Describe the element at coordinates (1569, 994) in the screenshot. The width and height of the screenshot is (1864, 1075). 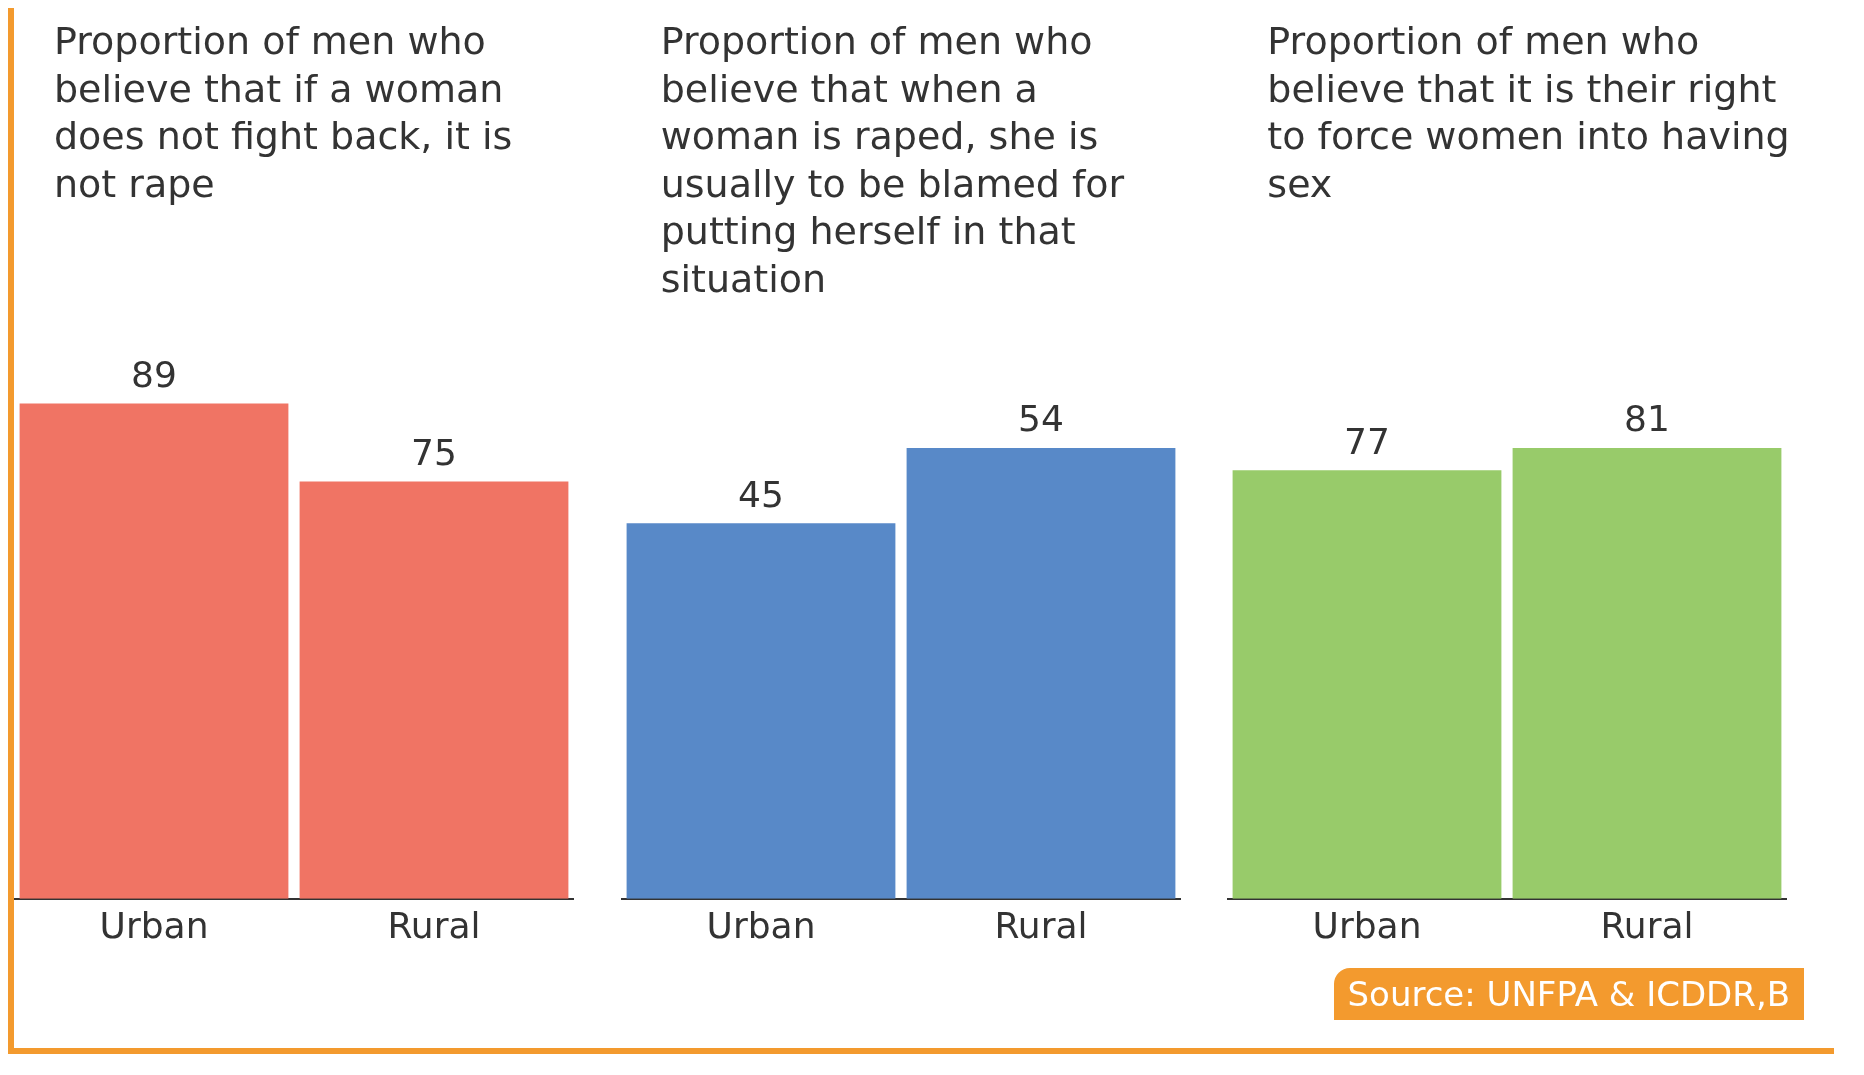
I see `source-note: Source: UNFPA & ICDDR,B` at that location.